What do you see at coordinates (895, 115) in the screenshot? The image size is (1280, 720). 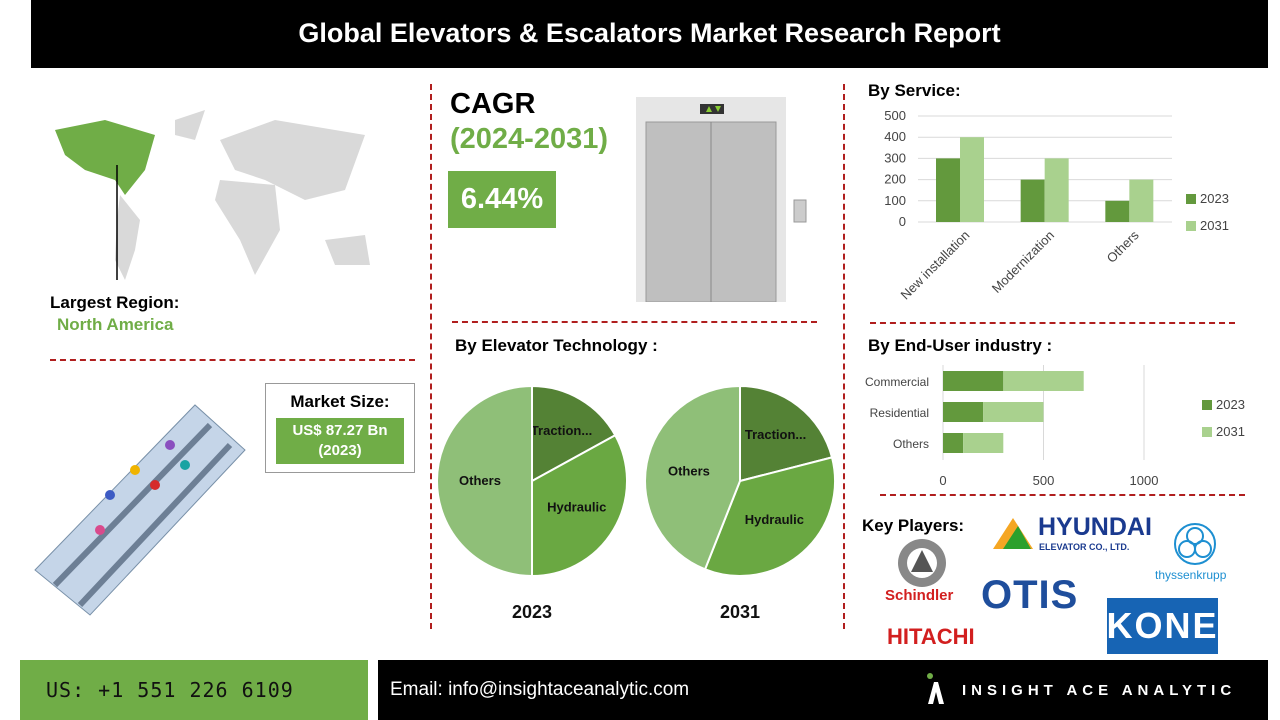 I see `y-tick-label: 500` at bounding box center [895, 115].